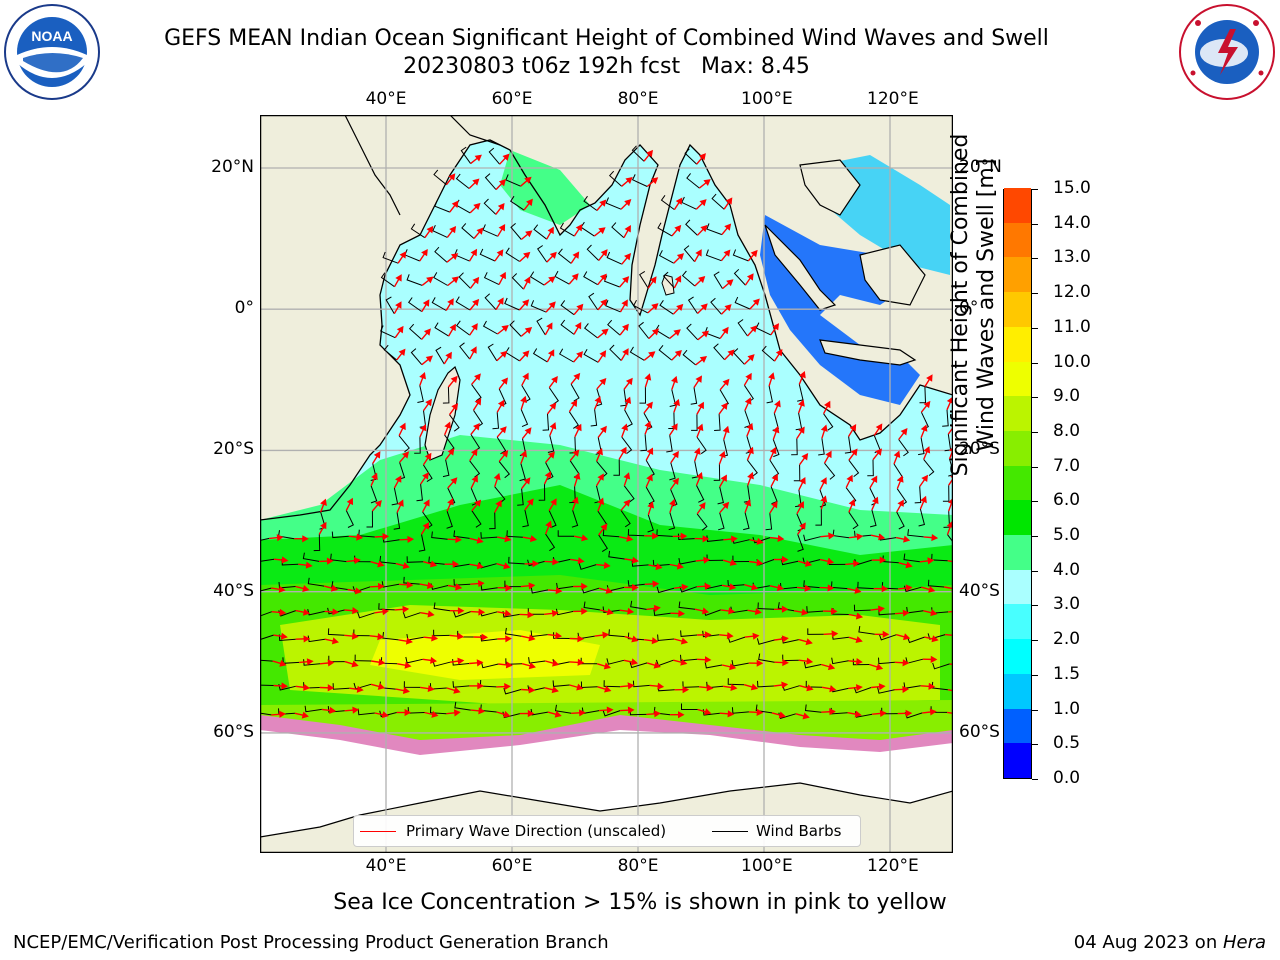  I want to click on lat-tick-right: 0°, so click(969, 308).